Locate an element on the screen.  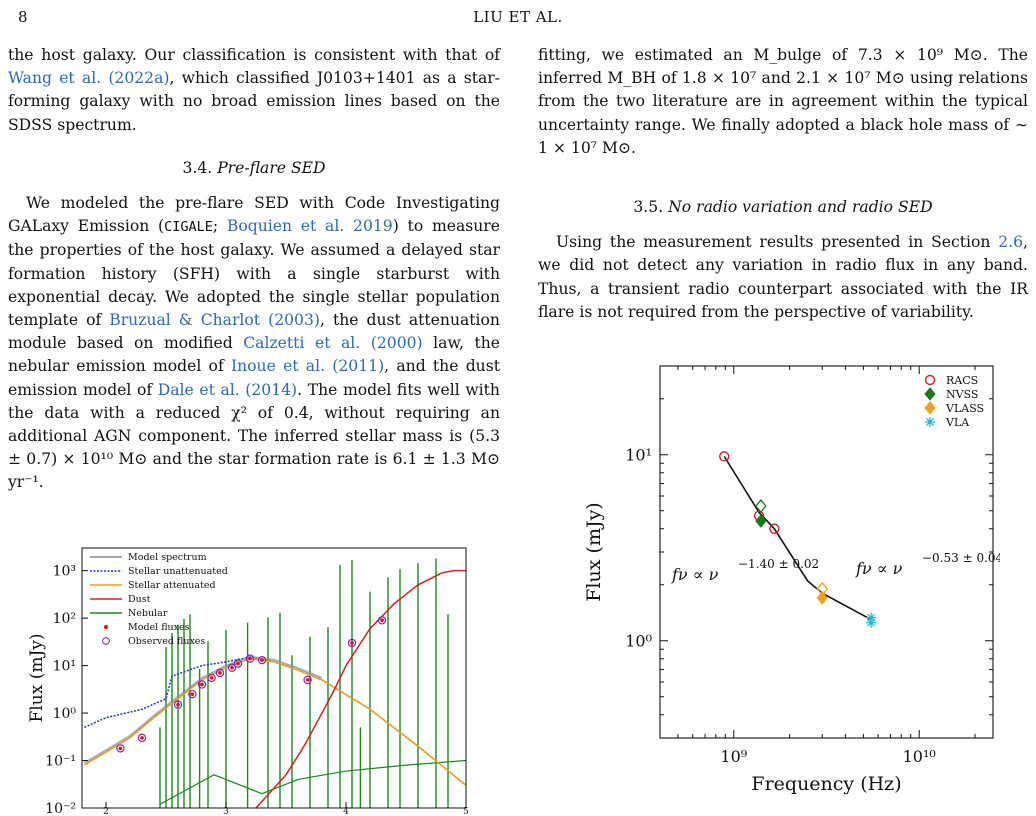
citation-inoue-2011: Inoue et al. (2011) is located at coordinates (307, 366).